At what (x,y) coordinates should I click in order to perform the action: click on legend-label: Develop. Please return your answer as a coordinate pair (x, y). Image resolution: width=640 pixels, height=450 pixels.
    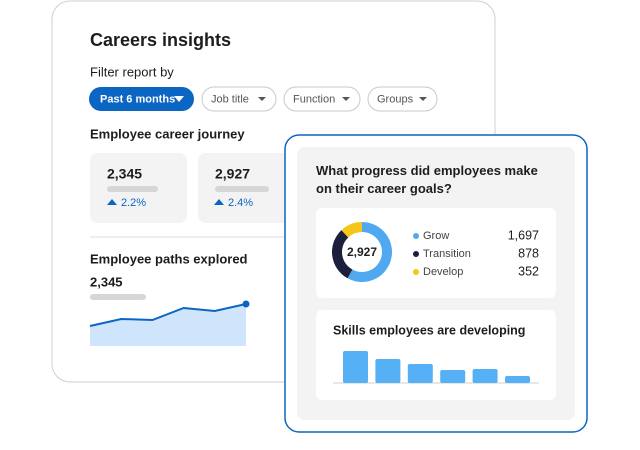
    Looking at the image, I should click on (443, 272).